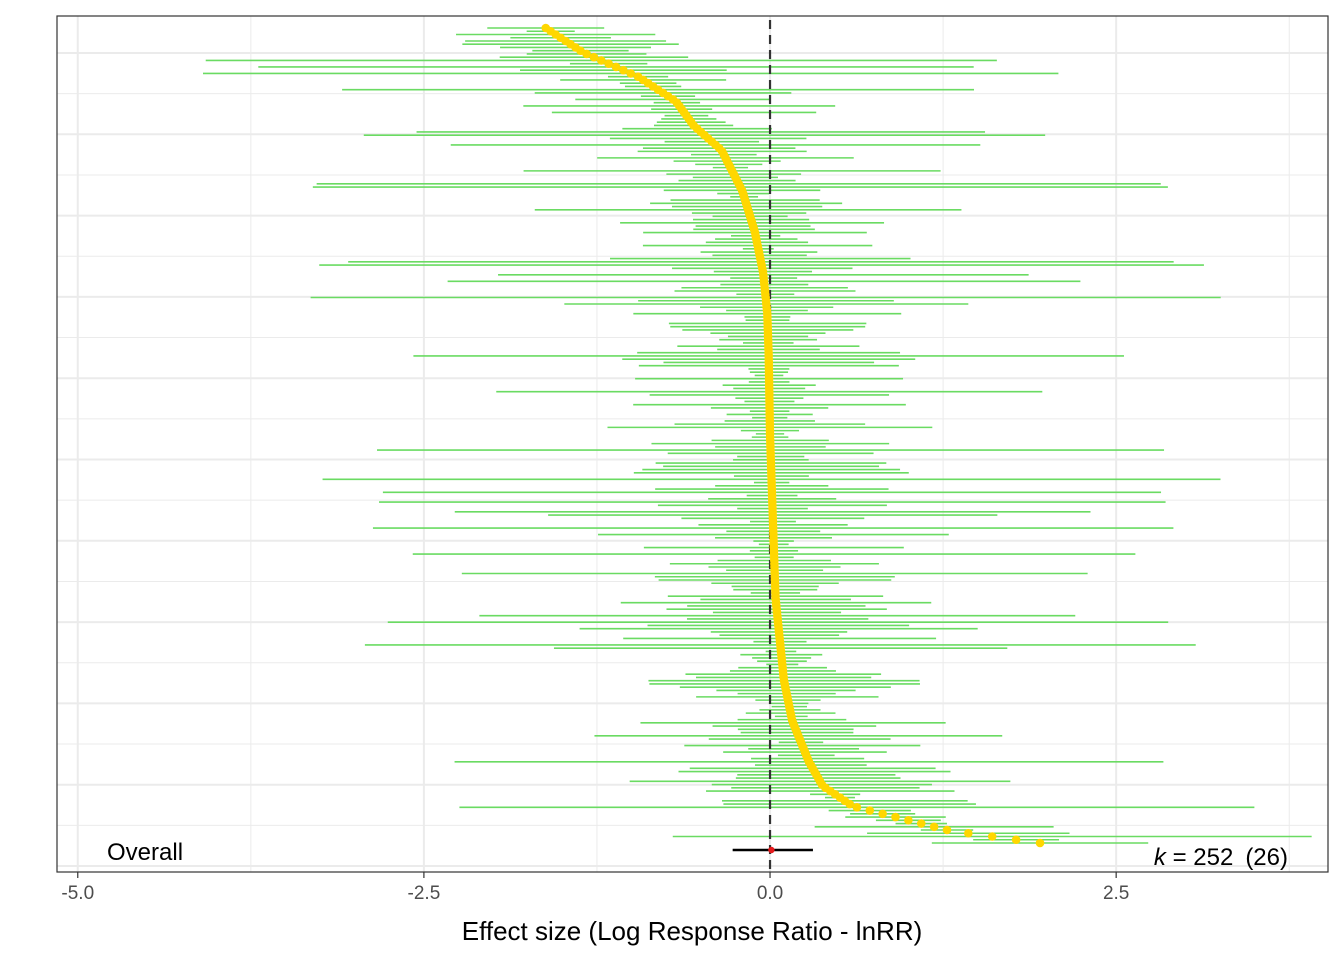  I want to click on x-axis-ticks: -5.0 -2.5 0.0 2.5, so click(595, 888).